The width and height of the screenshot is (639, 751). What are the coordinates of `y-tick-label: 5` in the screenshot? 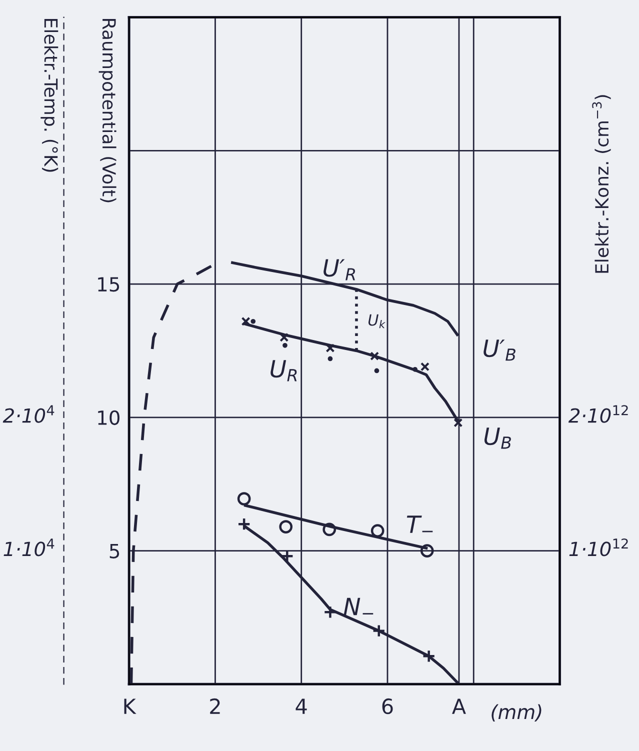 It's located at (115, 551).